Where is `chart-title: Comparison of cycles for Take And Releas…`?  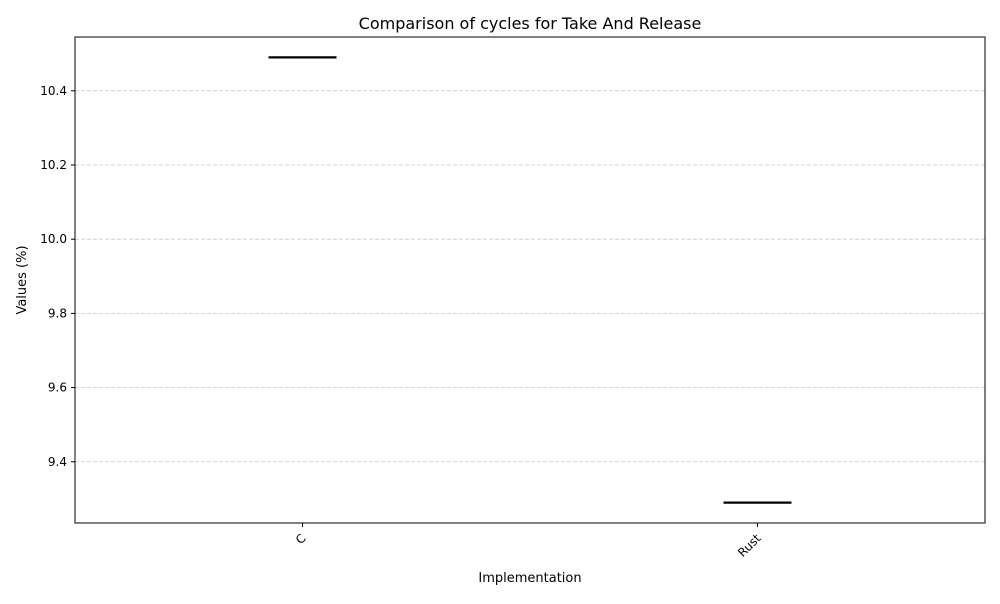 chart-title: Comparison of cycles for Take And Releas… is located at coordinates (530, 23).